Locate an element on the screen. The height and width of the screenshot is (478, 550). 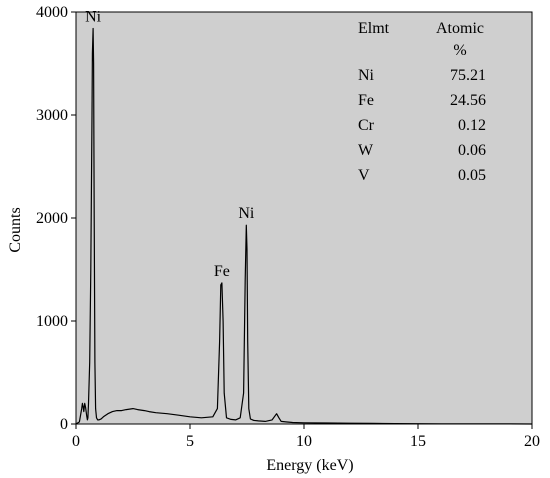
x-tick-label: 5 is located at coordinates (190, 441).